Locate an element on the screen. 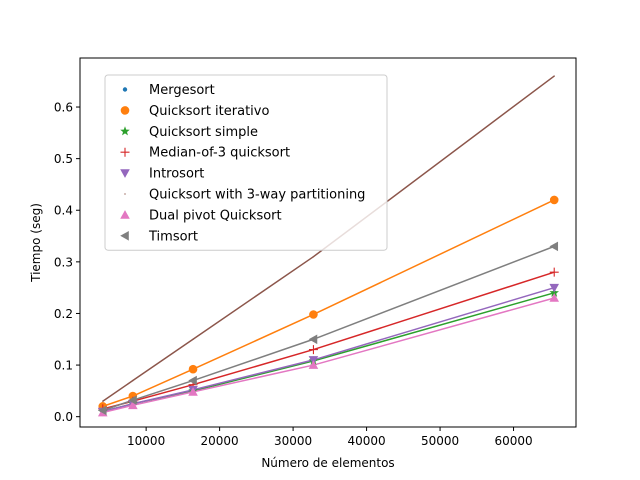 Image resolution: width=640 pixels, height=480 pixels. legend-label: Dual pivot Quicksort is located at coordinates (215, 215).